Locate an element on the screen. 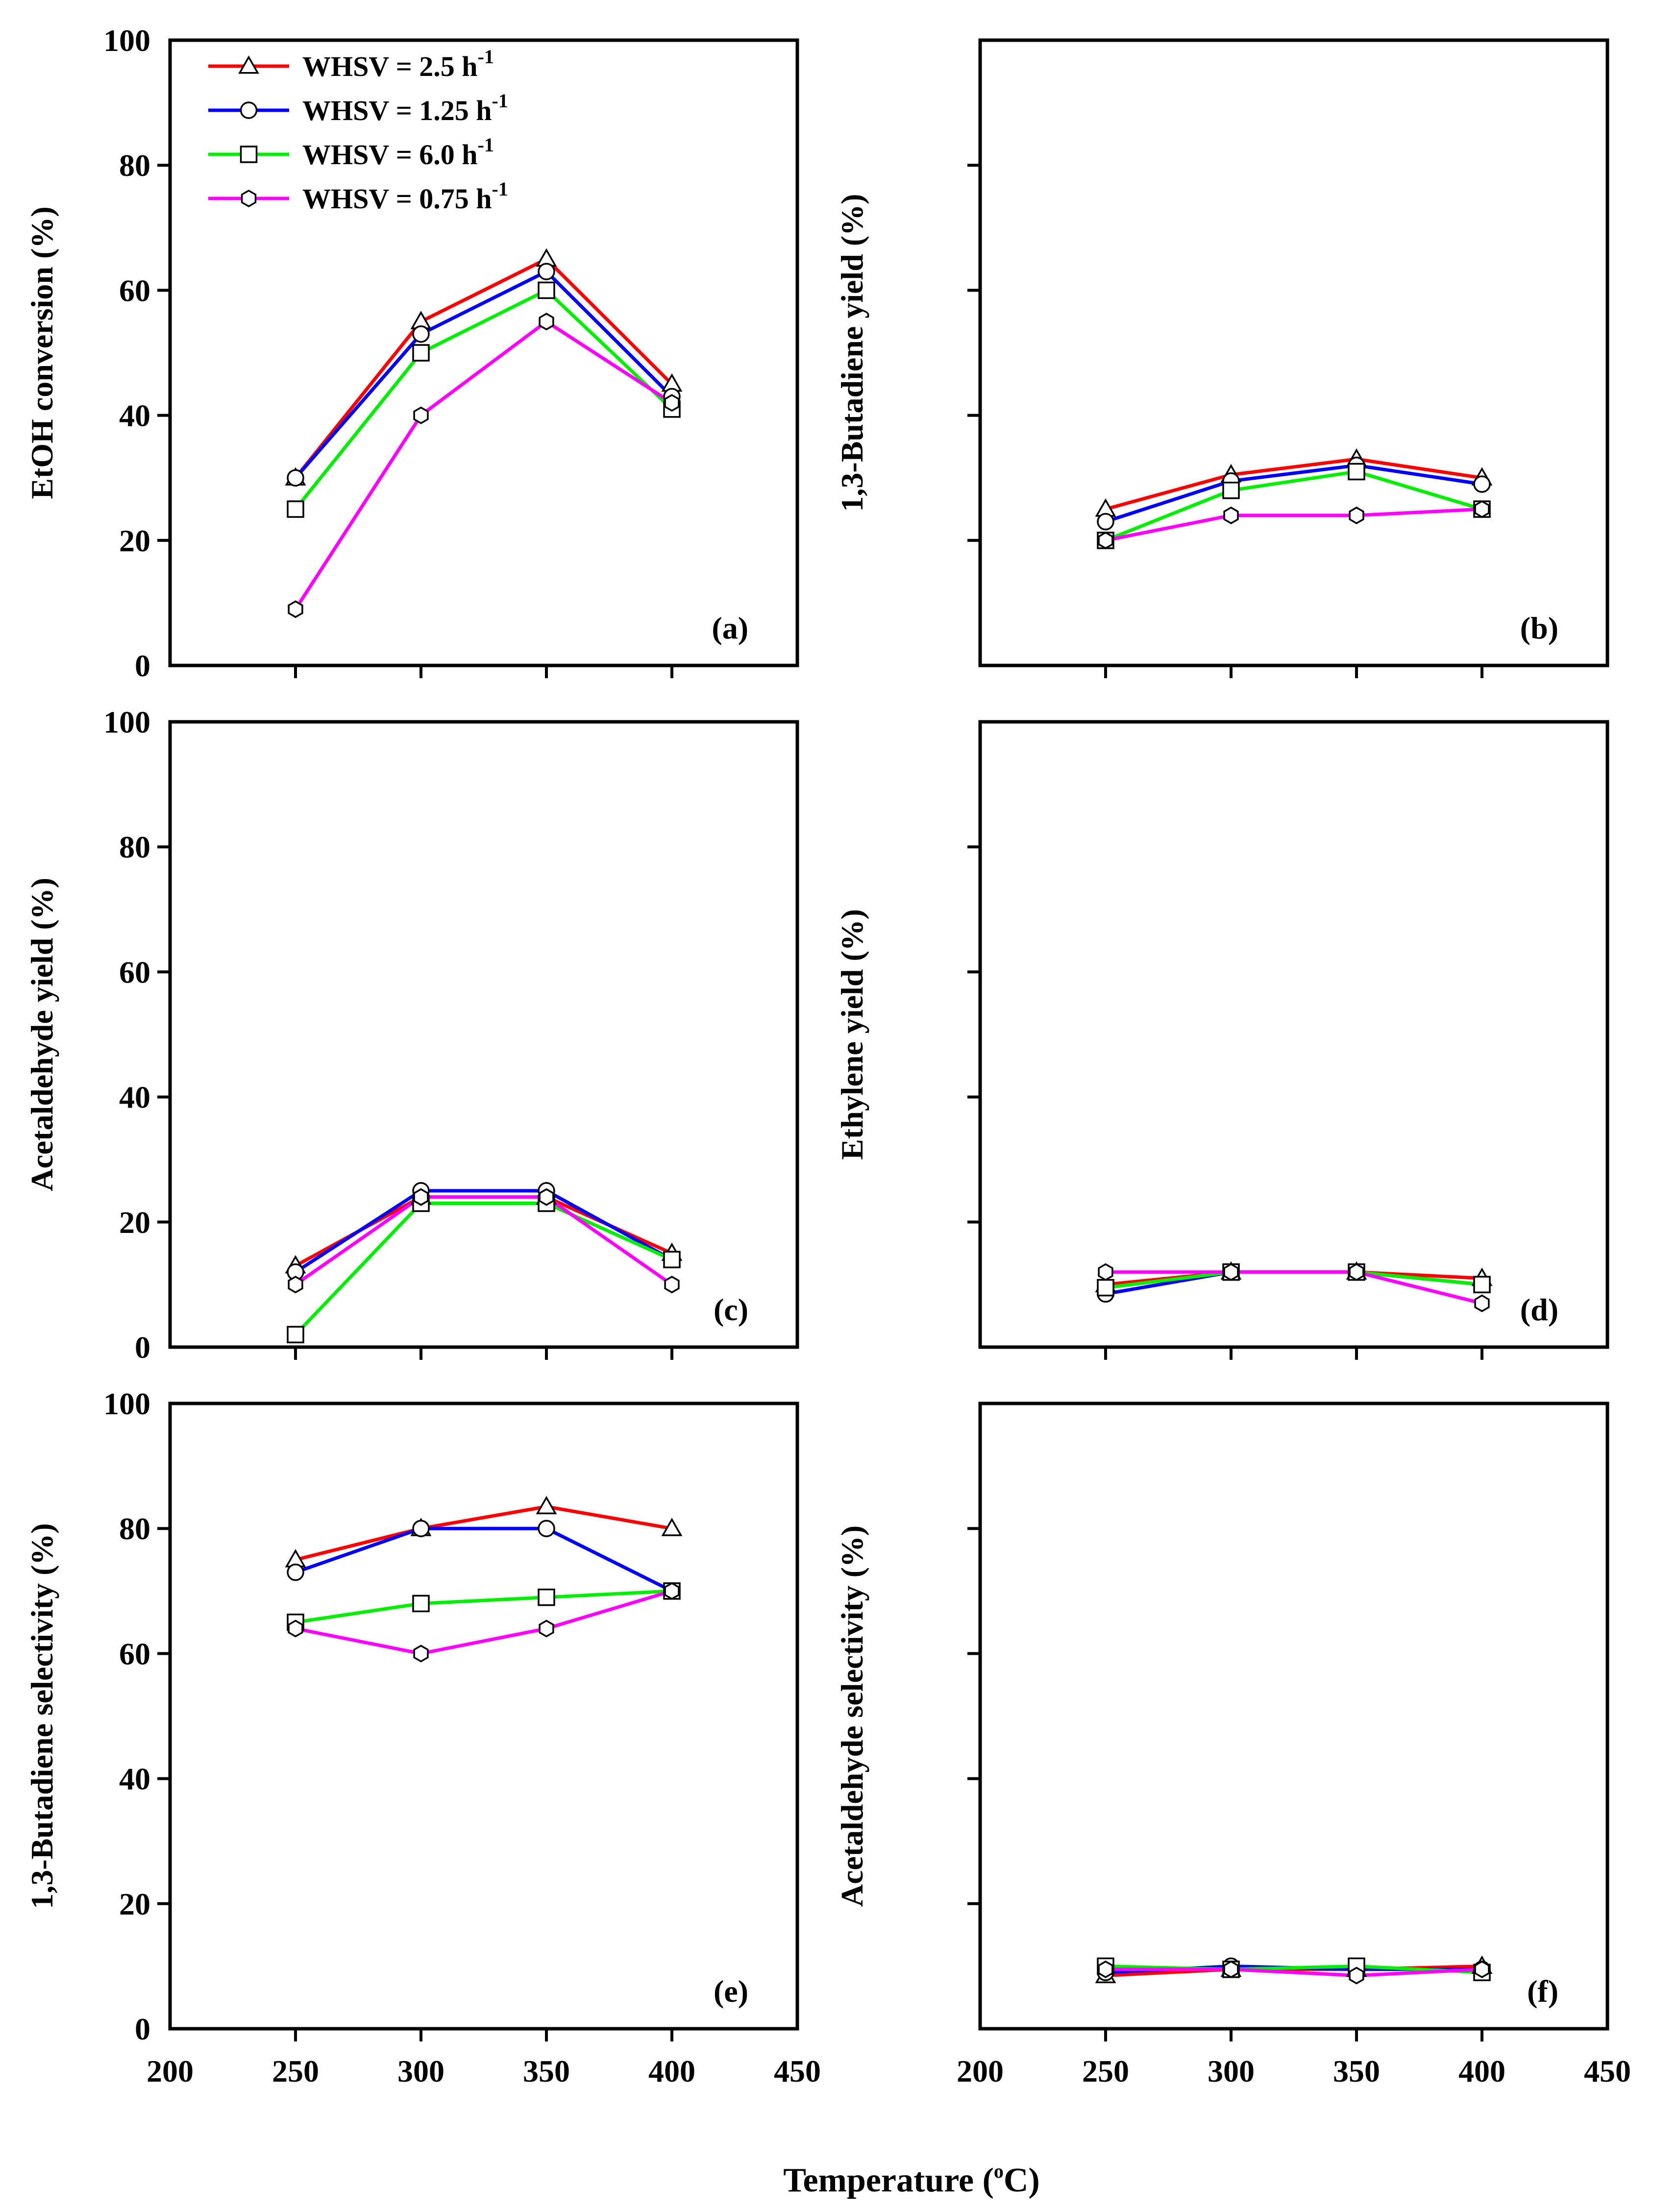 This screenshot has width=1653, height=2212. chart-panel: 0 20 40 60 80 100 EtOH conversion (%) (a) is located at coordinates (412, 353).